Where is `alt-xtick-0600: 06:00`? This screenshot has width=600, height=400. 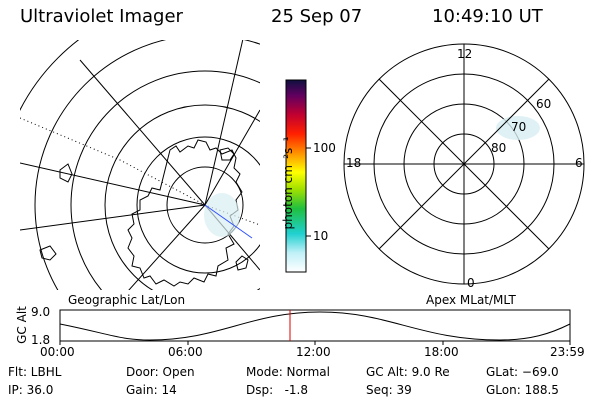
alt-xtick-0600: 06:00 is located at coordinates (185, 352).